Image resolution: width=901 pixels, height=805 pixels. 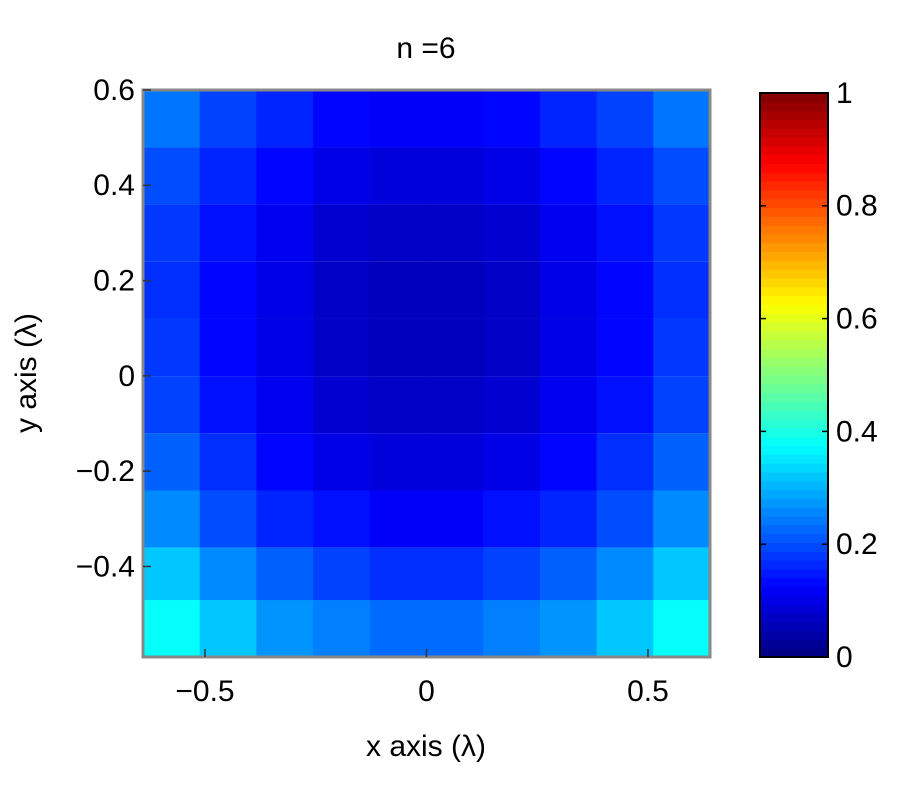 I want to click on y-tick-label: −0.4, so click(x=105, y=566).